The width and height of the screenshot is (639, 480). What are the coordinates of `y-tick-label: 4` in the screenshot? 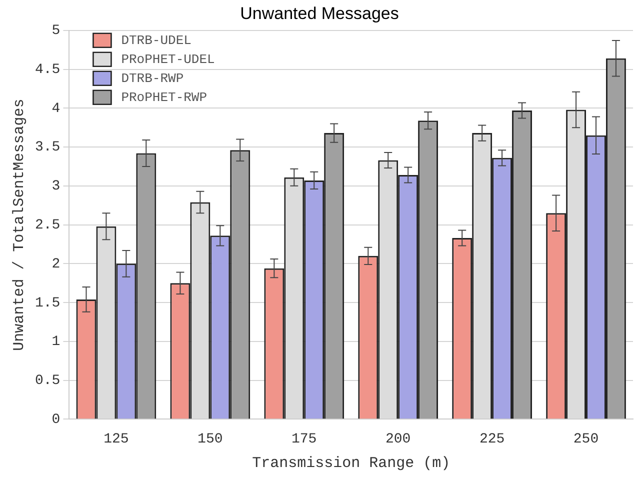 It's located at (56, 108).